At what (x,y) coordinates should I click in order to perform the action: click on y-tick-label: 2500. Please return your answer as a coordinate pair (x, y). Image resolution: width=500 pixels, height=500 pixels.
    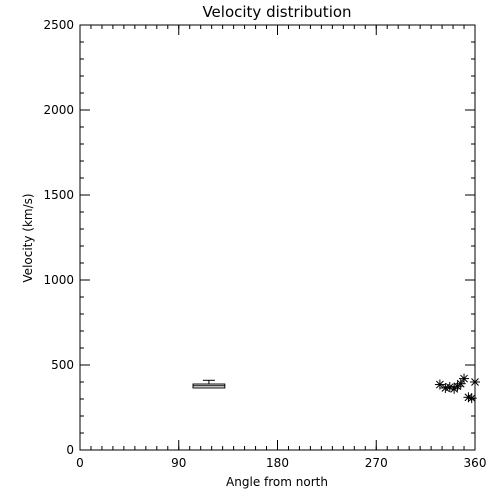
    Looking at the image, I should click on (58, 25).